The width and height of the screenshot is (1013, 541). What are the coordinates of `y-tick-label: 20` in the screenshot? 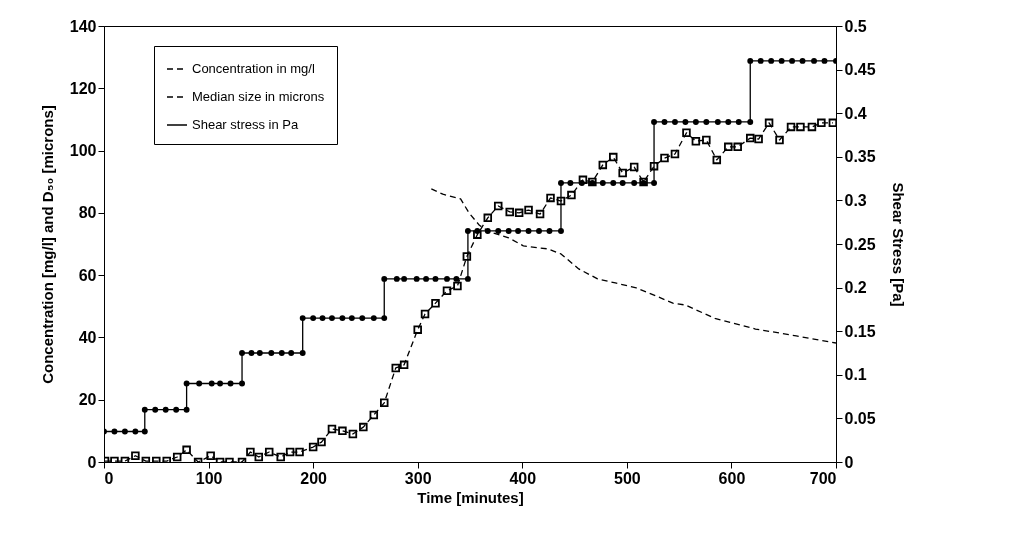 It's located at (87, 400).